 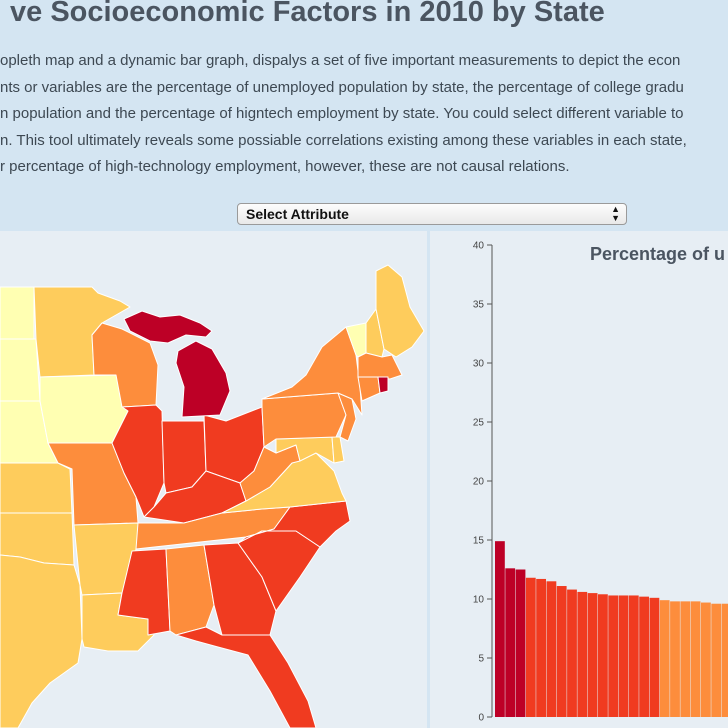 I want to click on y-tick-label: 5, so click(x=481, y=659).